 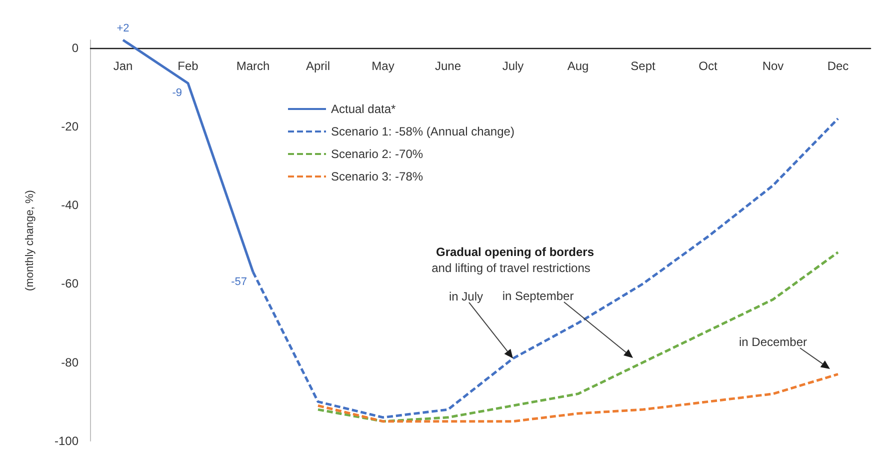 What do you see at coordinates (708, 65) in the screenshot?
I see `x-tick-label: Oct` at bounding box center [708, 65].